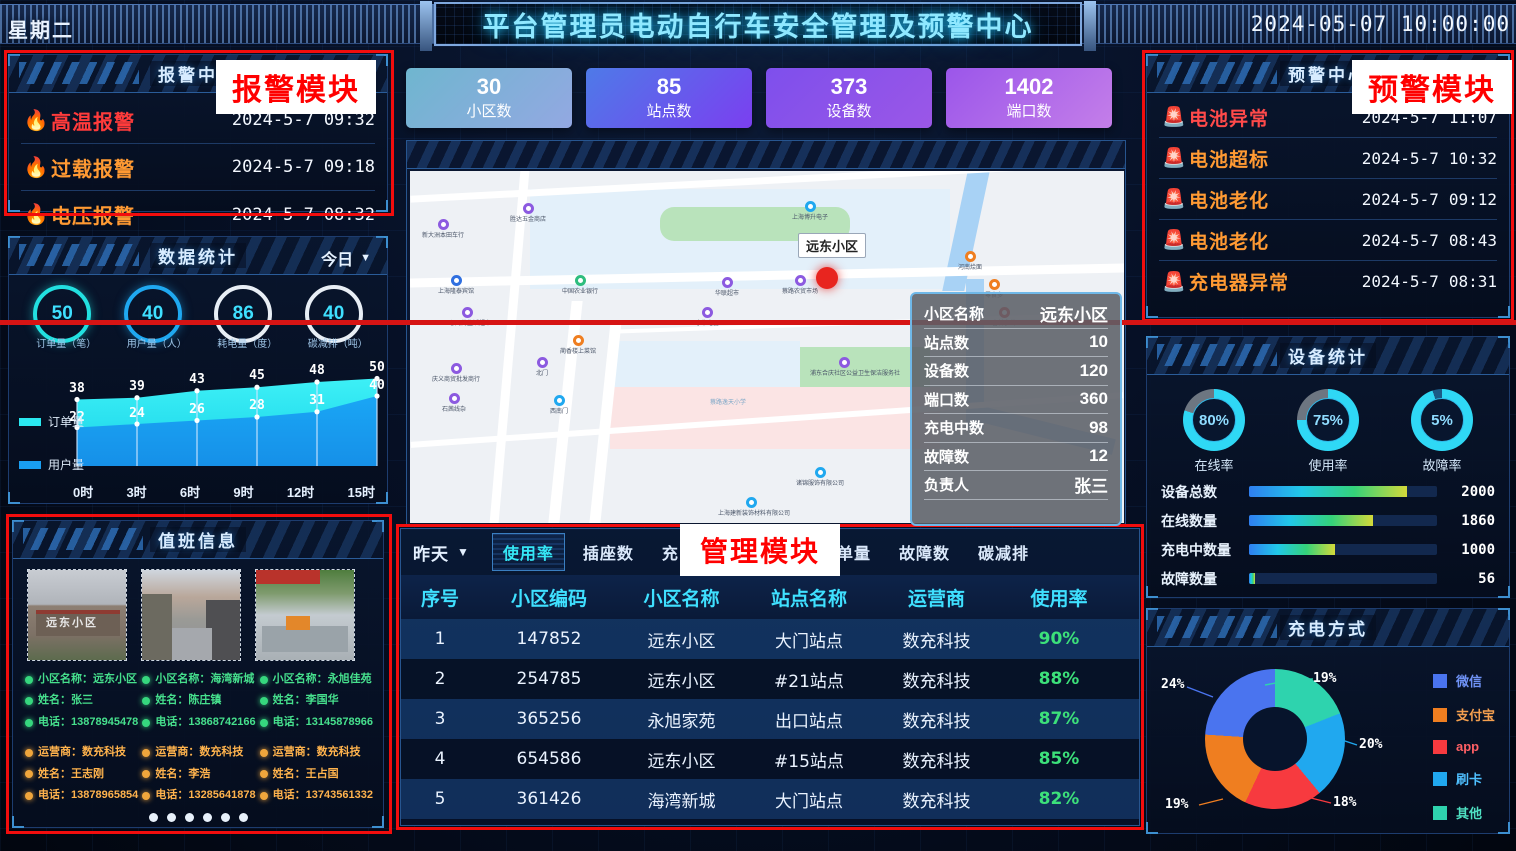 The height and width of the screenshot is (851, 1516). Describe the element at coordinates (198, 167) in the screenshot. I see `list-item: 🔥 过载报警 2024-5-7 09:18` at that location.